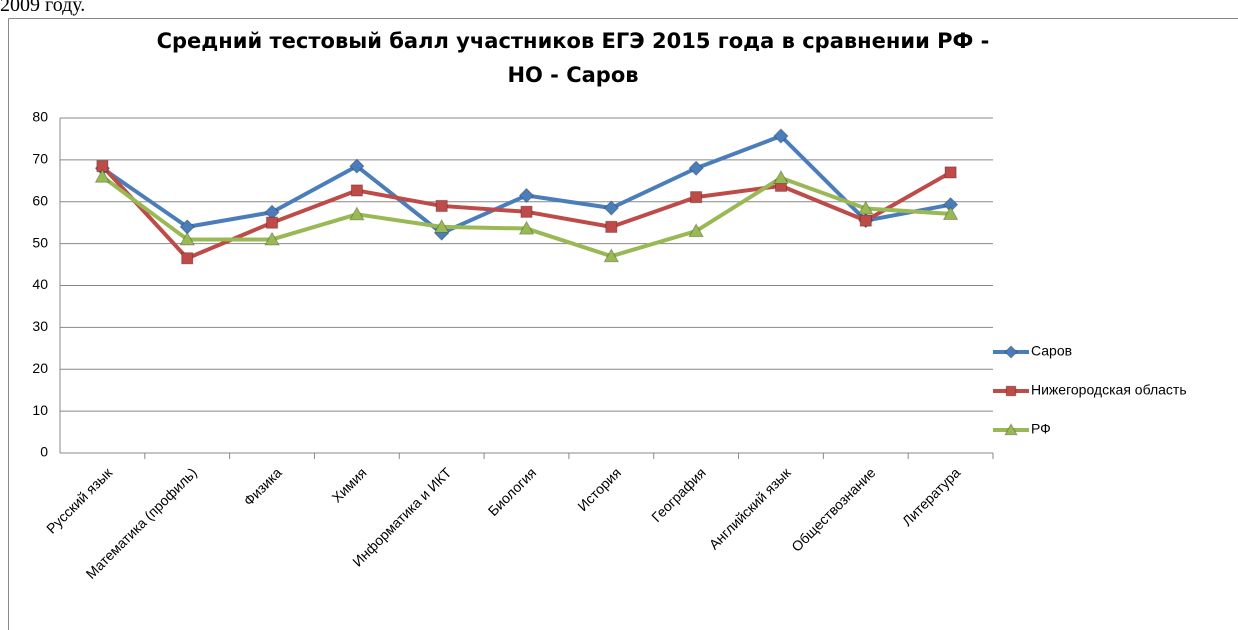  What do you see at coordinates (40, 117) in the screenshot?
I see `y-tick-label: 80` at bounding box center [40, 117].